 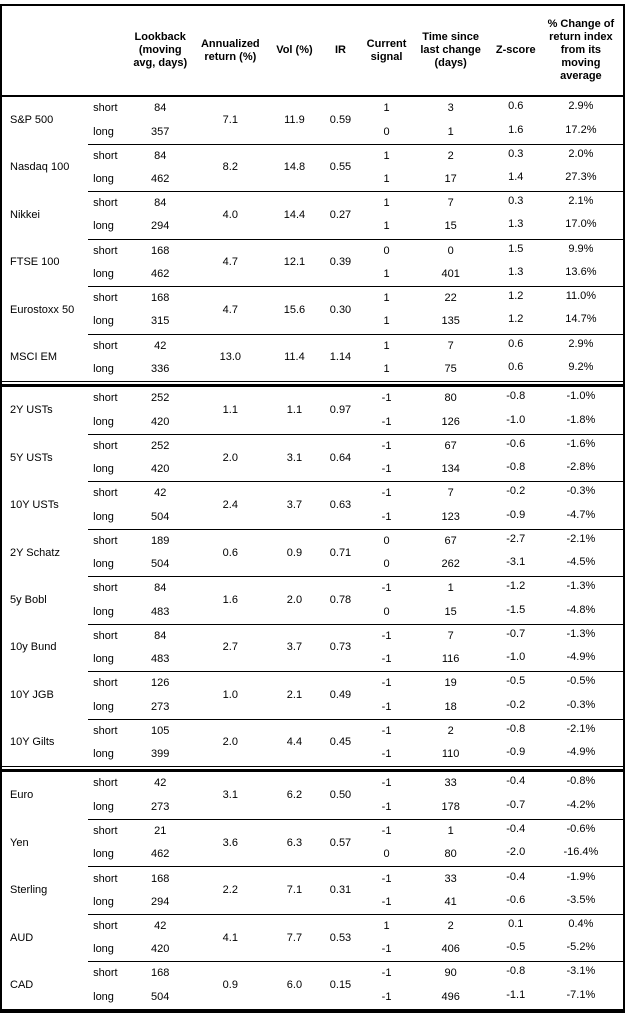 What do you see at coordinates (581, 899) in the screenshot?
I see `pct-change-cell-long: -3.5%` at bounding box center [581, 899].